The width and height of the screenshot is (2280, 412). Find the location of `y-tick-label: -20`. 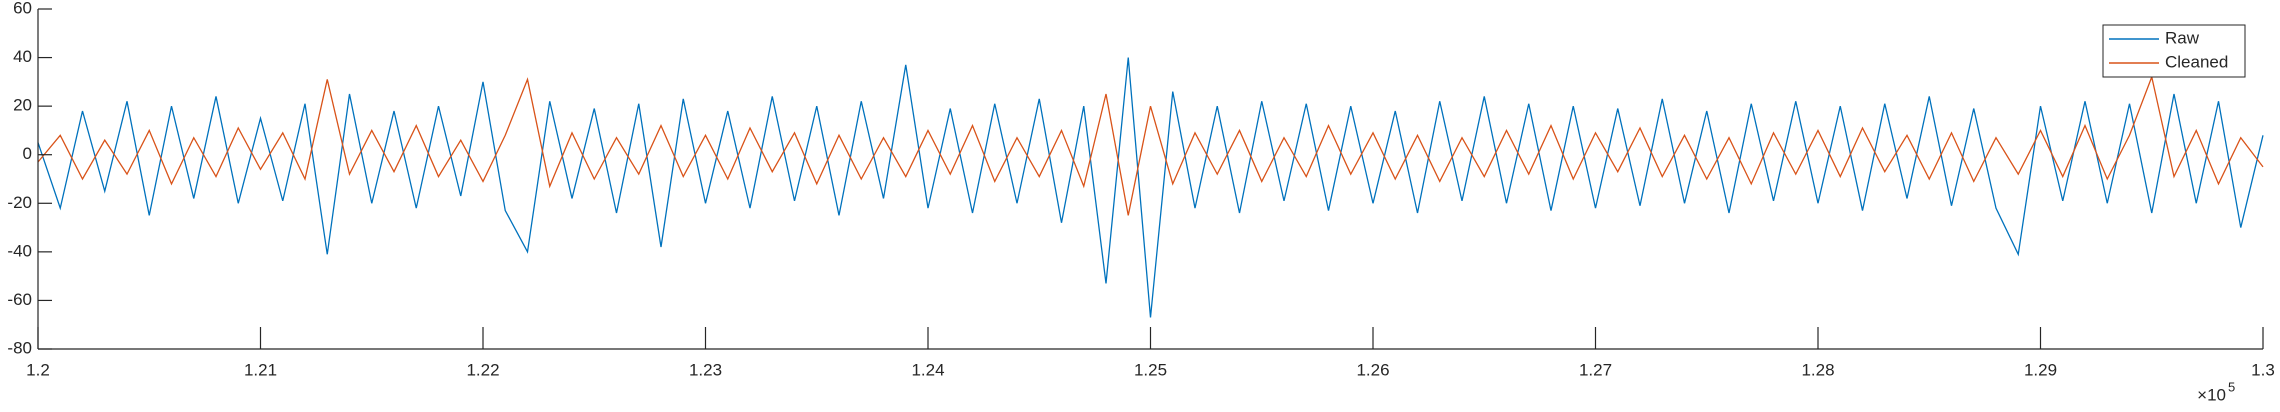

y-tick-label: -20 is located at coordinates (19, 202).